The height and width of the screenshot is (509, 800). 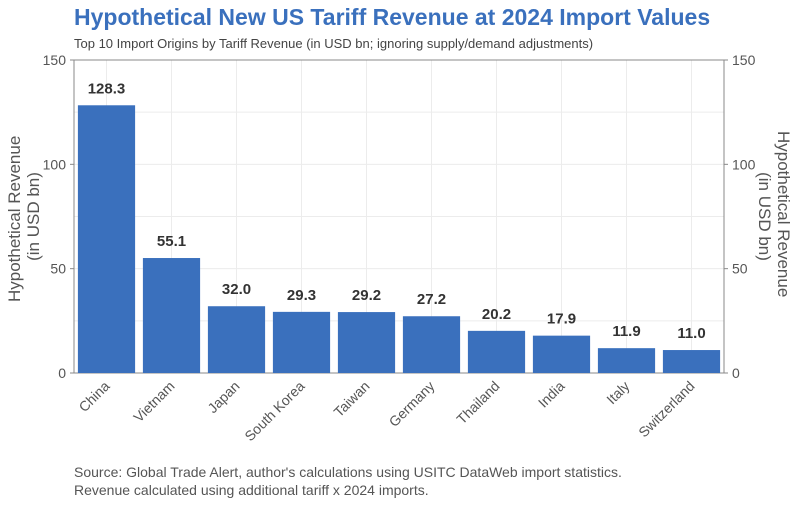 I want to click on left-y-axis-title-line1: Hypothetical Revenue, so click(x=14, y=219).